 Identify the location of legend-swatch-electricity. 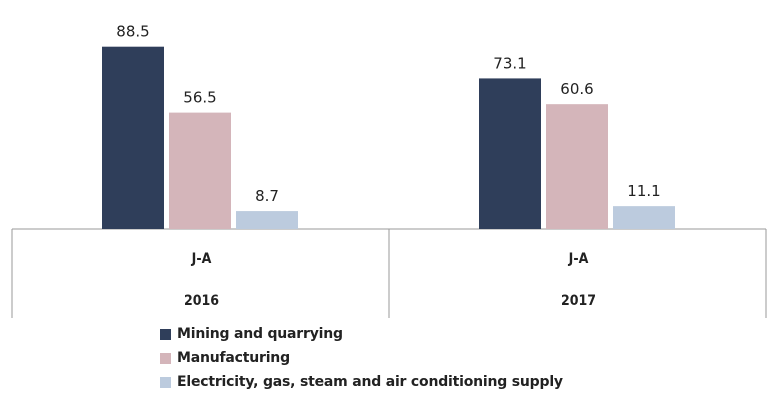
(165, 382).